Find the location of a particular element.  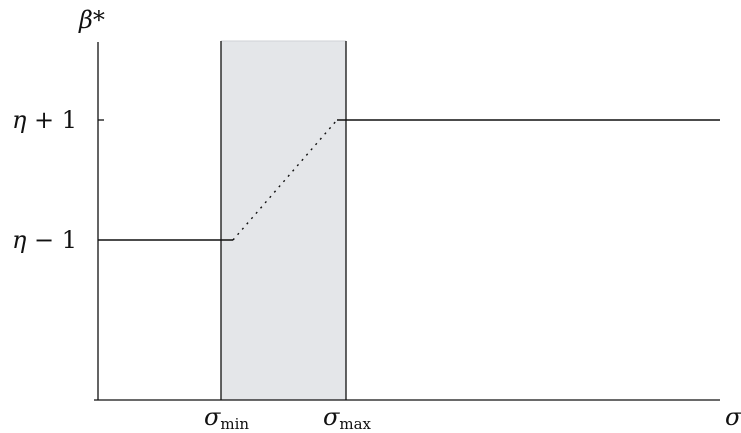

y-tick-label-eta-plus-1: η + 1 is located at coordinates (44, 120).